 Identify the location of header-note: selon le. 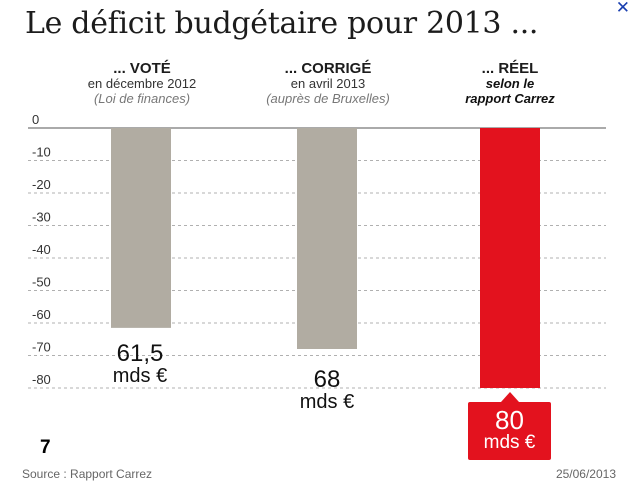
(510, 83).